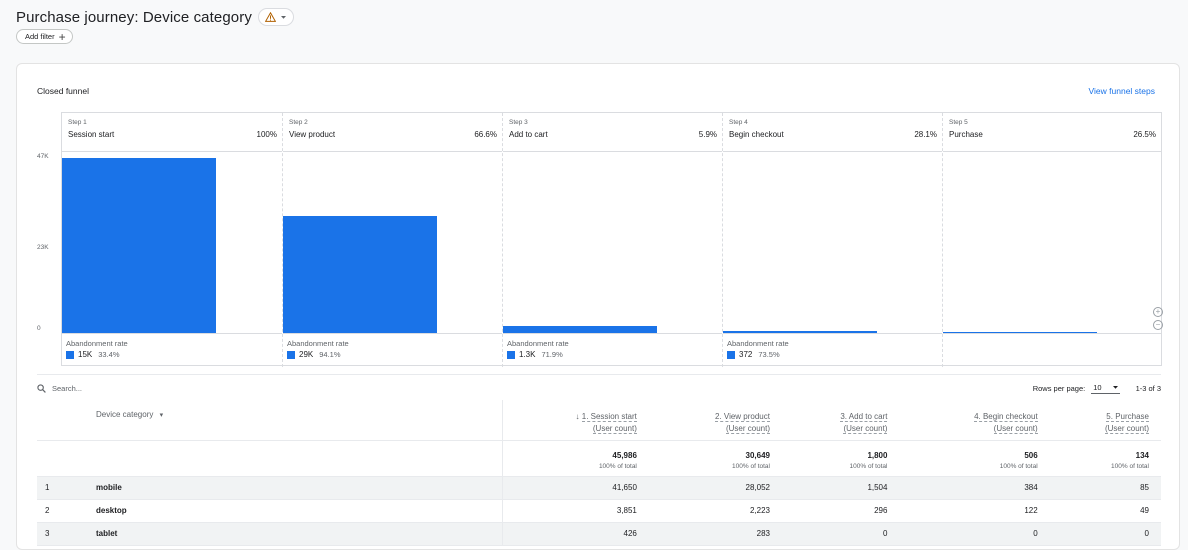 The image size is (1188, 550). I want to click on step-percent: 5.9%, so click(707, 134).